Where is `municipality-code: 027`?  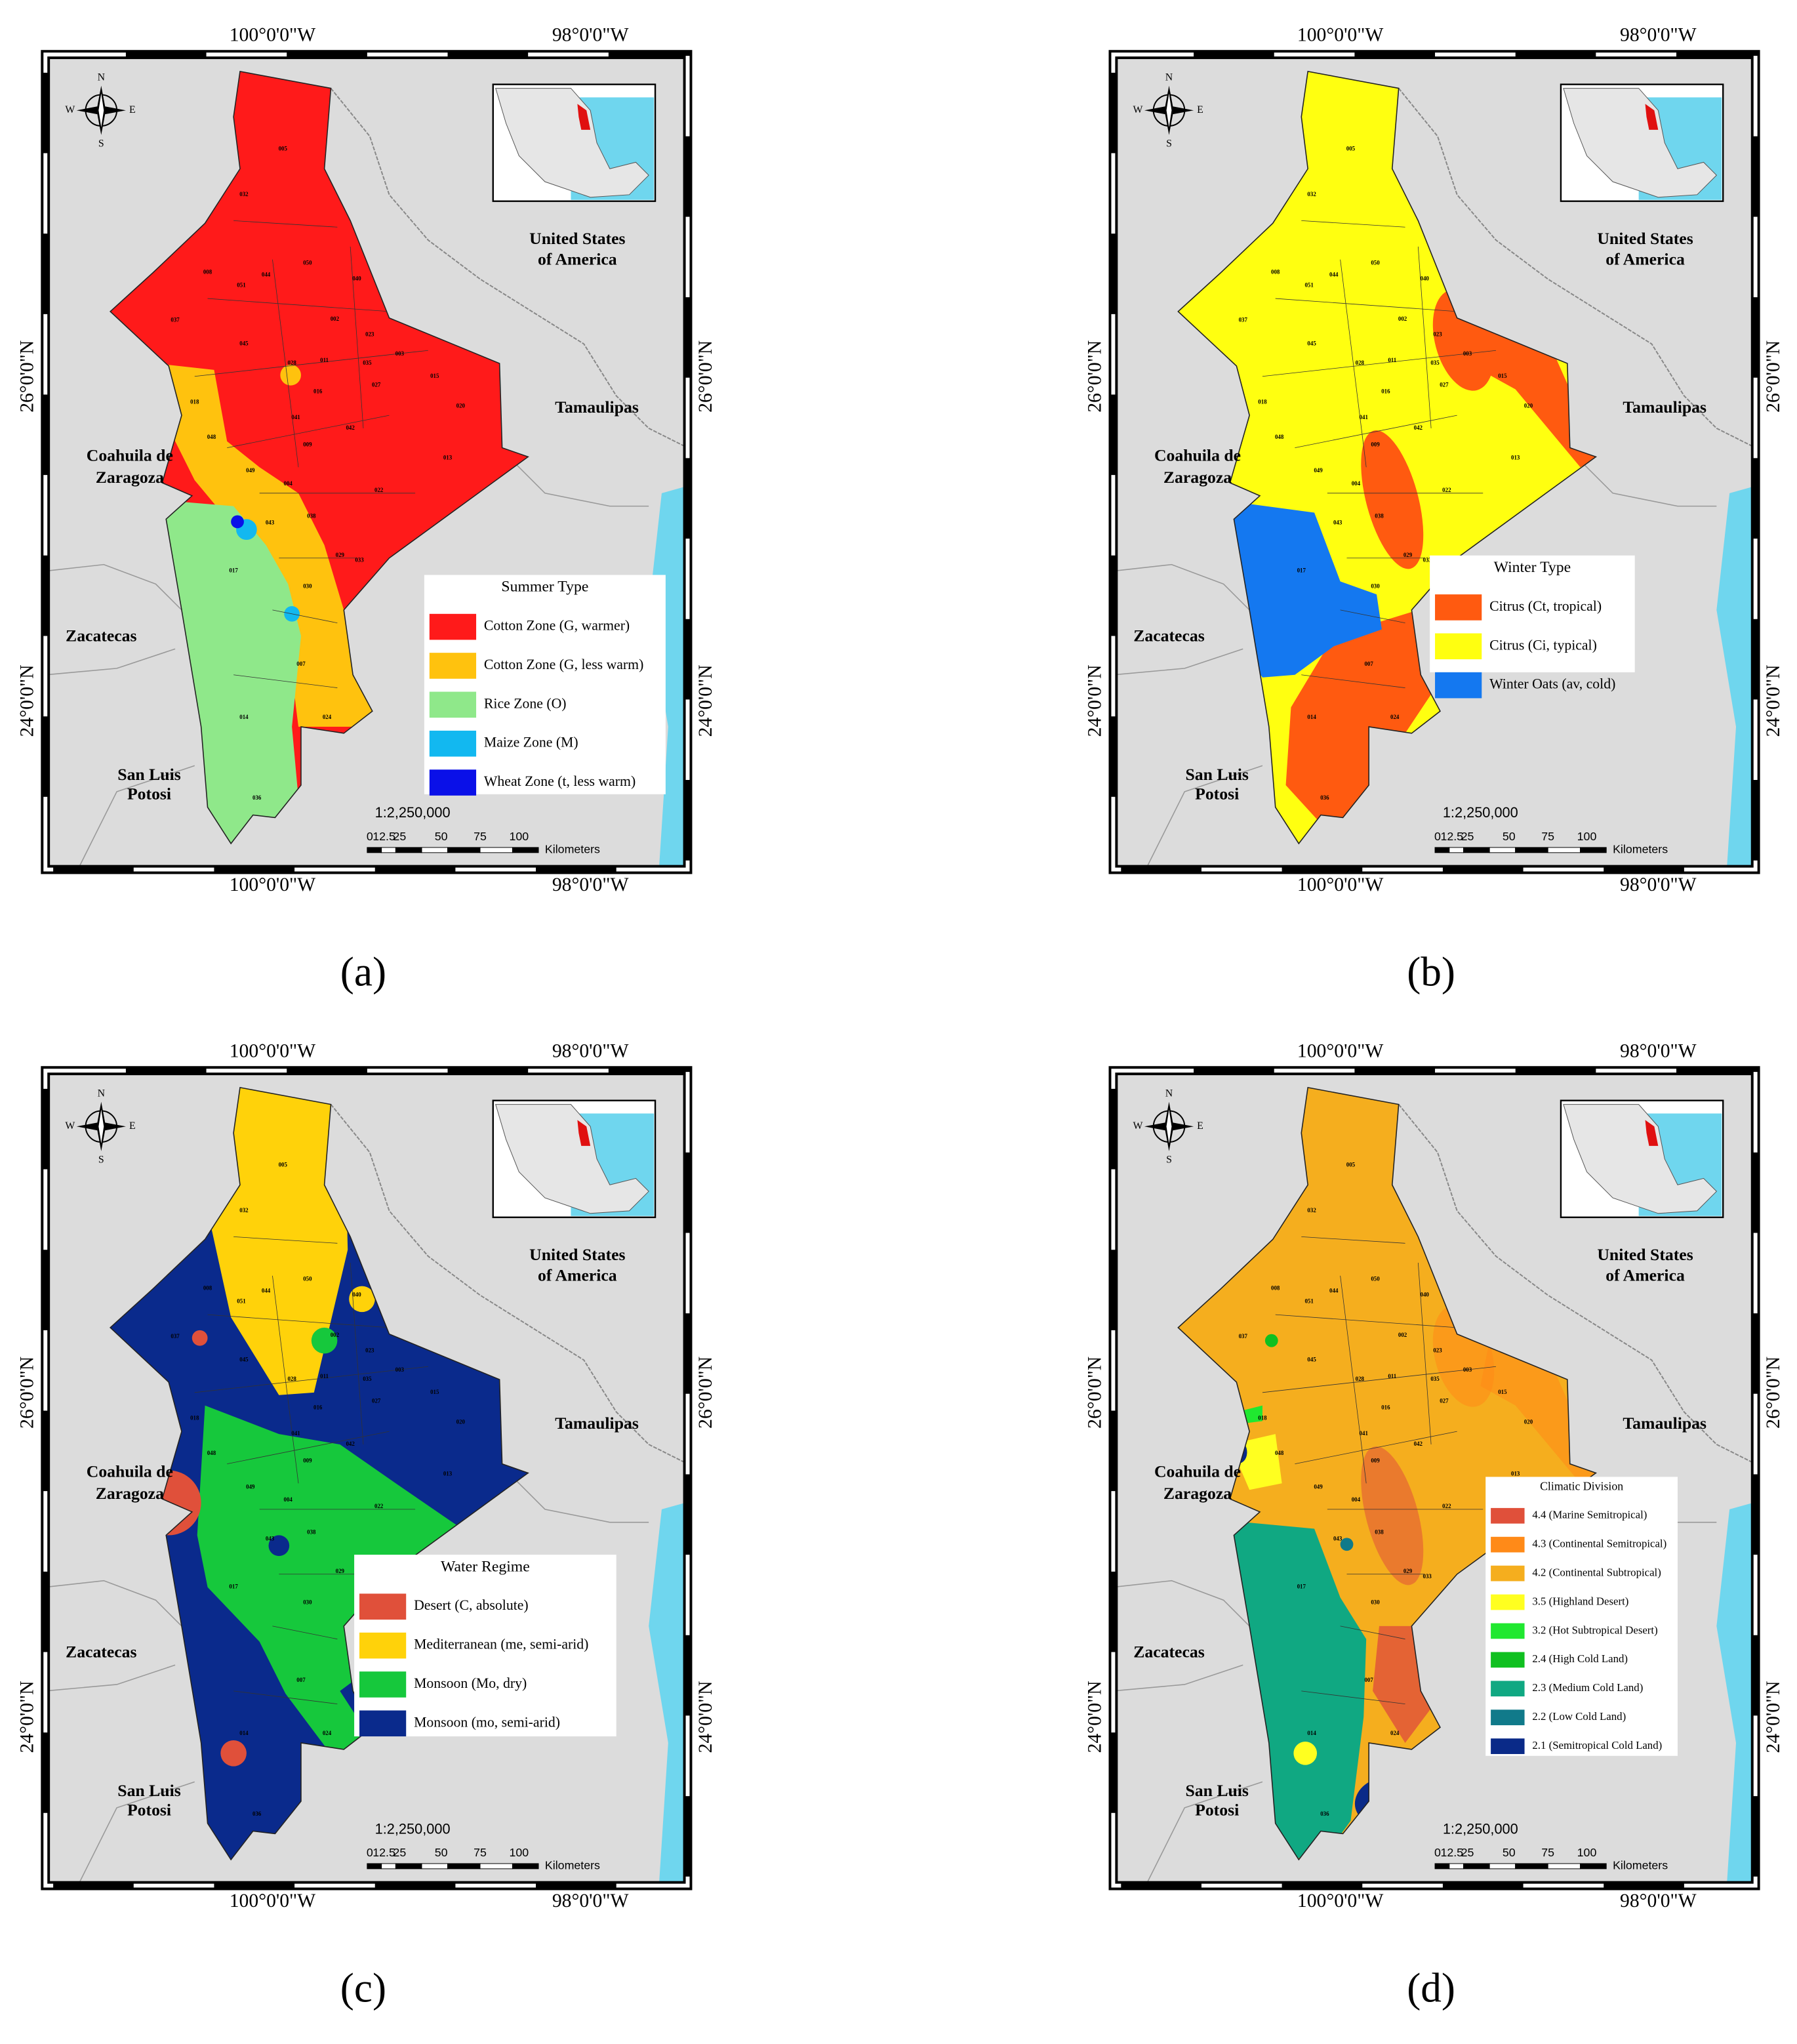
municipality-code: 027 is located at coordinates (376, 1401).